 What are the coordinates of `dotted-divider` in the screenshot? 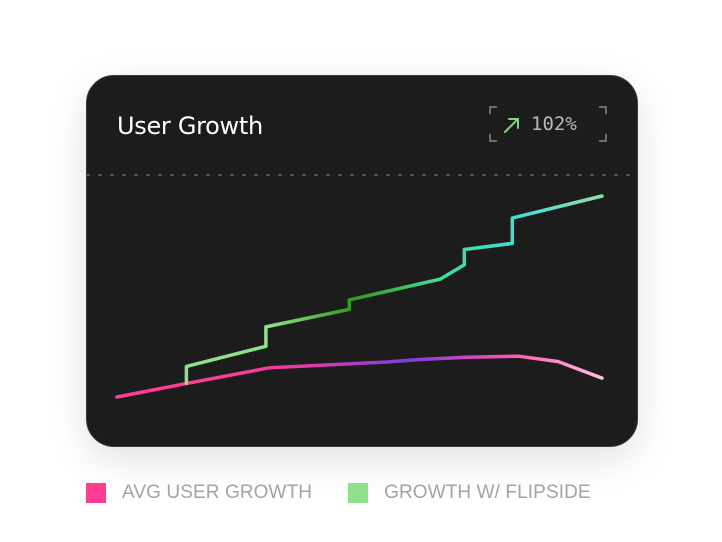 It's located at (362, 175).